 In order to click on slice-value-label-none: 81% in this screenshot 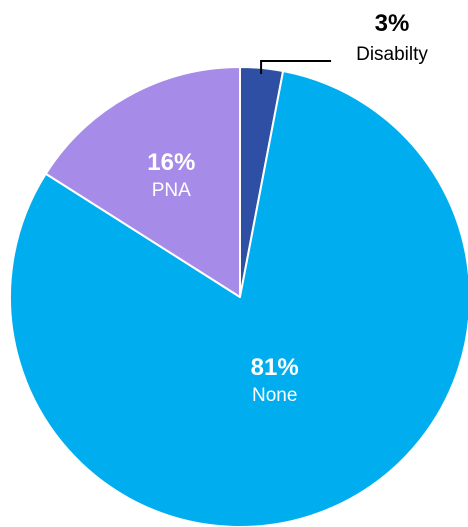, I will do `click(275, 367)`.